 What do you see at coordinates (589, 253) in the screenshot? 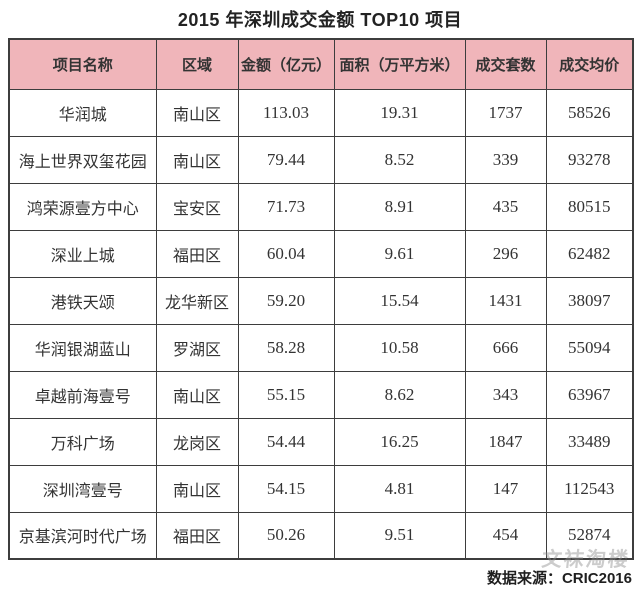
I see `table-cell: 62482` at bounding box center [589, 253].